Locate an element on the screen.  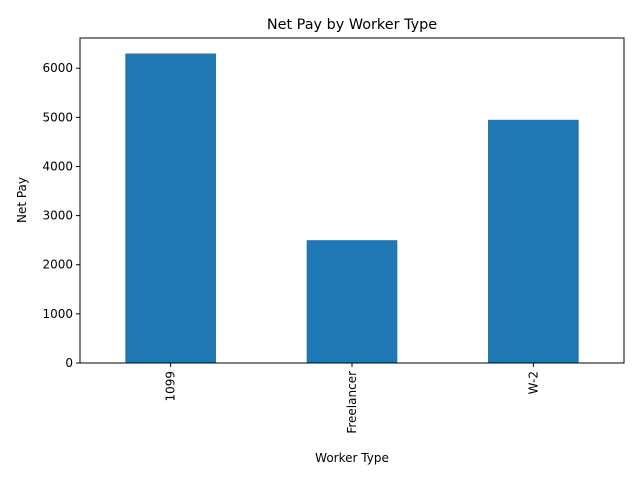
x-tick-label: W-2 is located at coordinates (533, 382).